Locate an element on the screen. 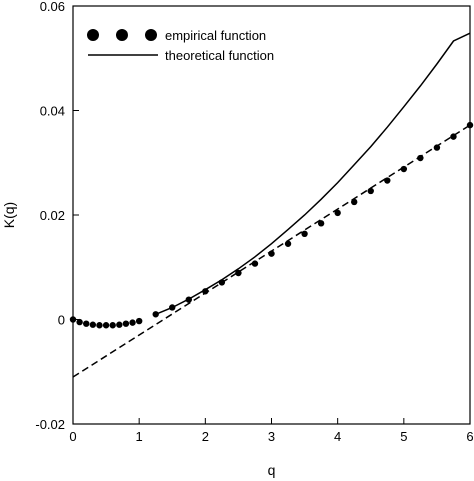 This screenshot has height=481, width=474. y-tick-label: 0.04 is located at coordinates (52, 111).